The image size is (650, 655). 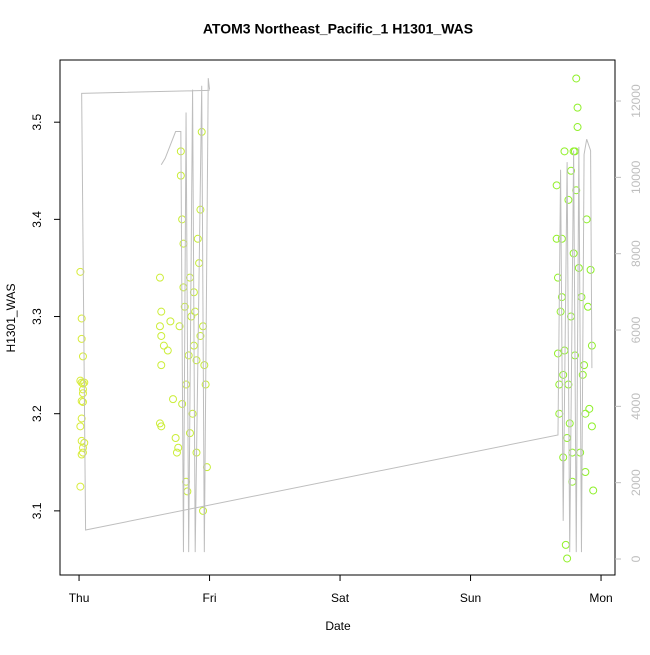 What do you see at coordinates (636, 101) in the screenshot?
I see `y2-tick-label: 12000` at bounding box center [636, 101].